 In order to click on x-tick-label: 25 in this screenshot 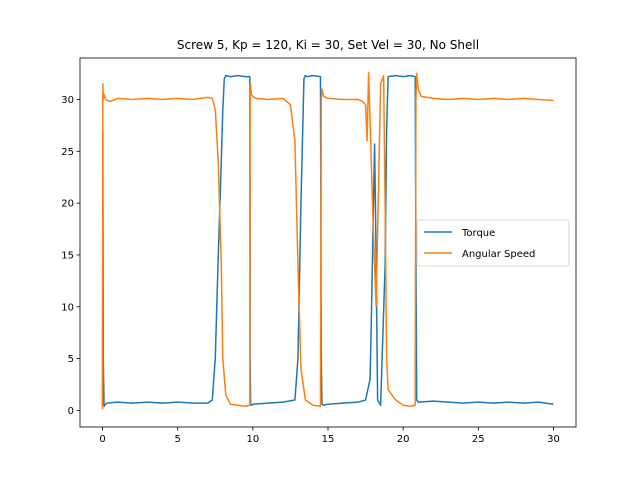, I will do `click(478, 439)`.